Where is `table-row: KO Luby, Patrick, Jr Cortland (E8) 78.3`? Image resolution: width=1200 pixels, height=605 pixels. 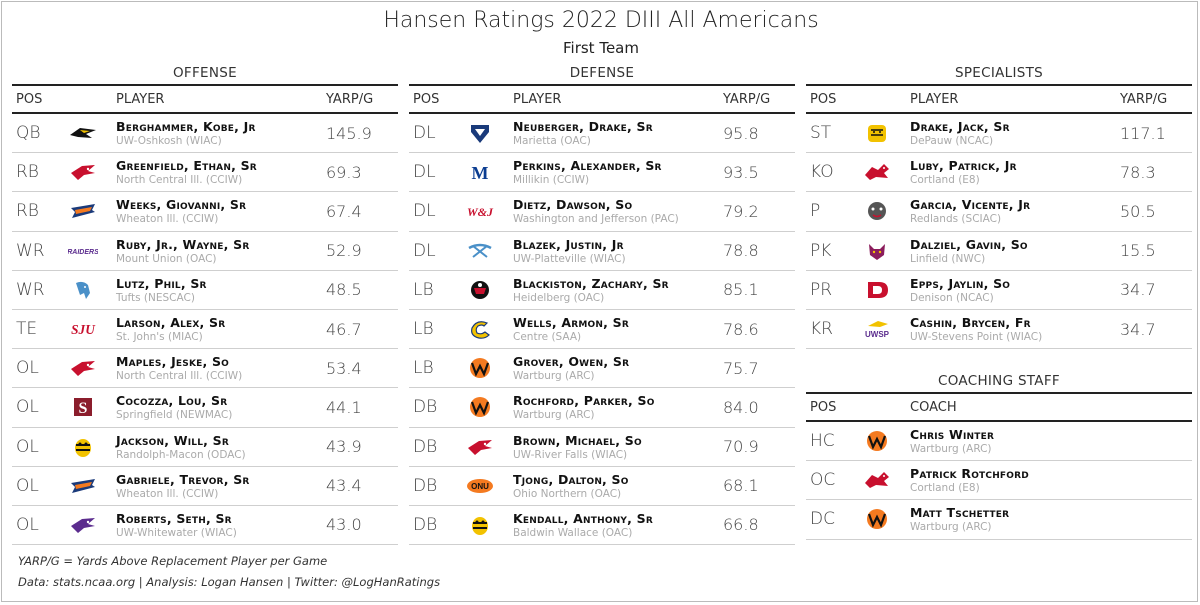
table-row: KO Luby, Patrick, Jr Cortland (E8) 78.3 is located at coordinates (999, 173).